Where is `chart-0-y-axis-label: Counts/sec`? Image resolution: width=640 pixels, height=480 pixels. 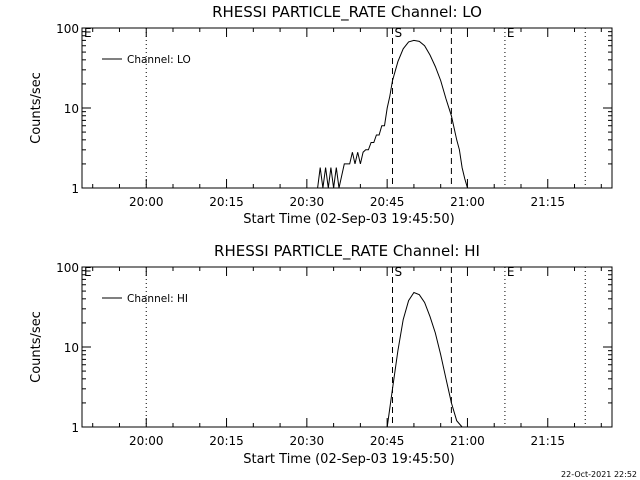
chart-0-y-axis-label: Counts/sec is located at coordinates (36, 108).